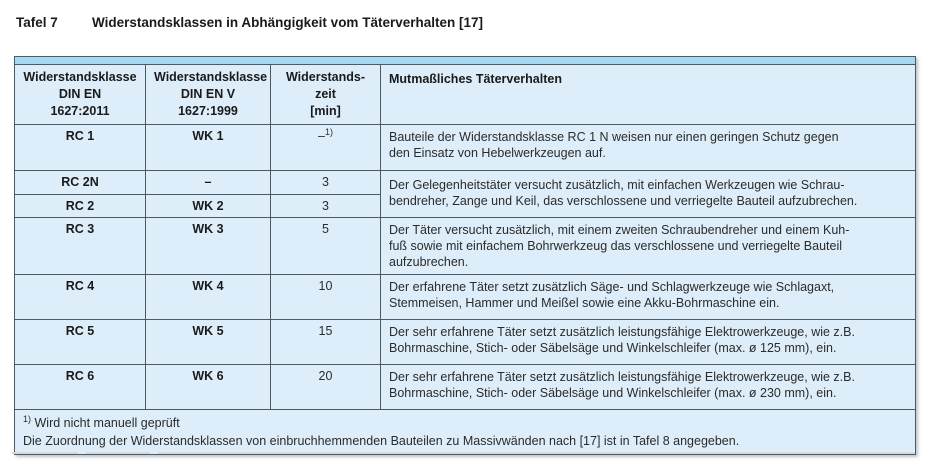 The image size is (930, 465). What do you see at coordinates (208, 147) in the screenshot?
I see `cell-wk-class: WK 1` at bounding box center [208, 147].